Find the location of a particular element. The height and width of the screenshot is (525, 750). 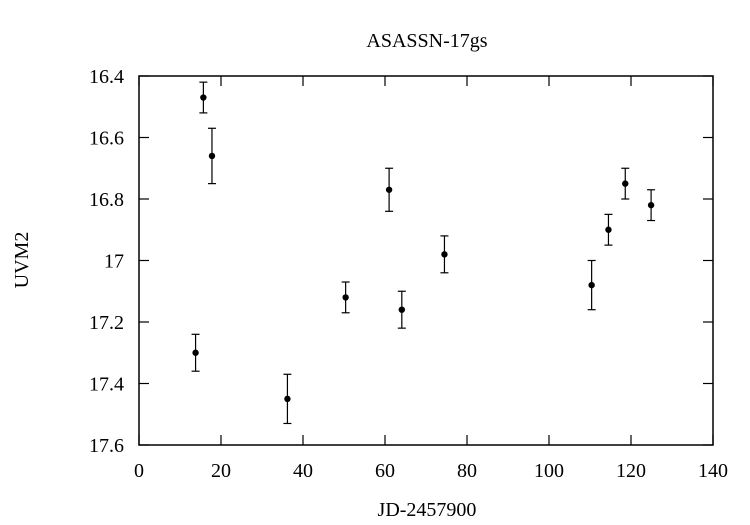

y-tick-label: 17.4 is located at coordinates (106, 385).